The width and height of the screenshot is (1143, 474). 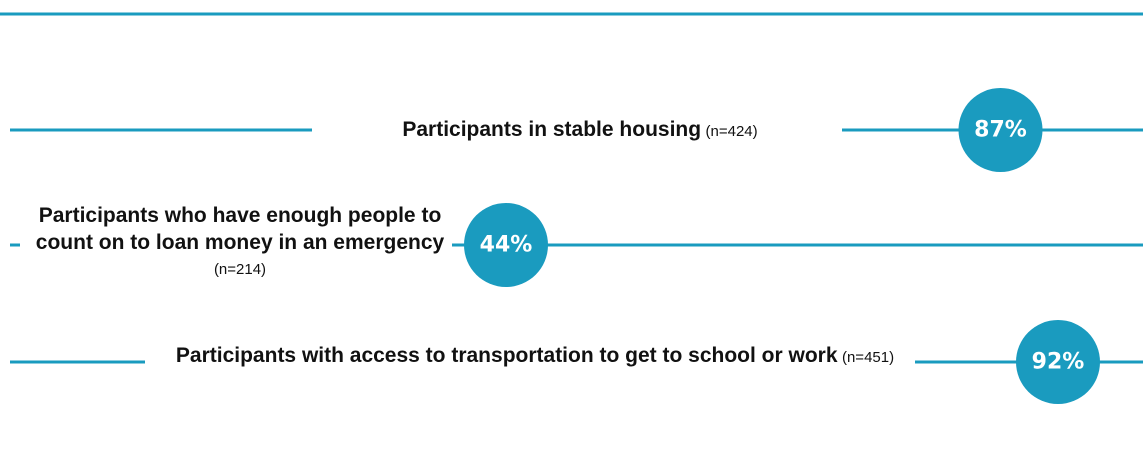 I want to click on item-title: Participants in stable housing, so click(x=552, y=129).